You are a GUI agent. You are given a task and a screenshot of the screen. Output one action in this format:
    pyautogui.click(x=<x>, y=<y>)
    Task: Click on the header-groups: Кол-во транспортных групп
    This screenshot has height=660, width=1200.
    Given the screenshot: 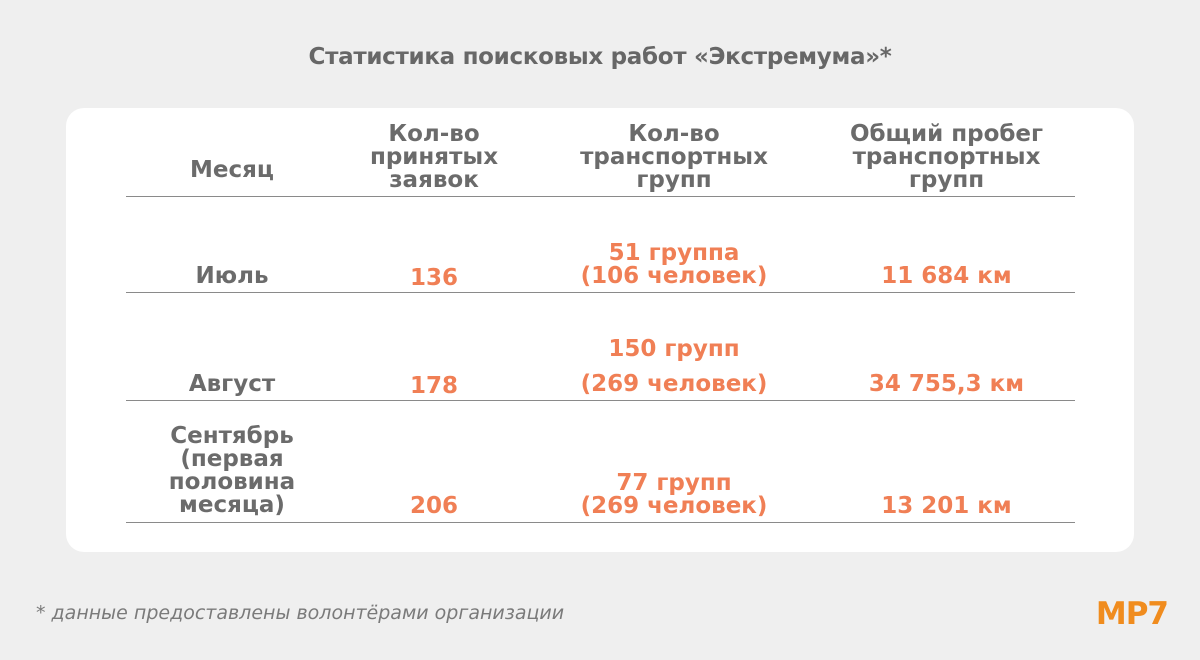 What is the action you would take?
    pyautogui.click(x=674, y=158)
    